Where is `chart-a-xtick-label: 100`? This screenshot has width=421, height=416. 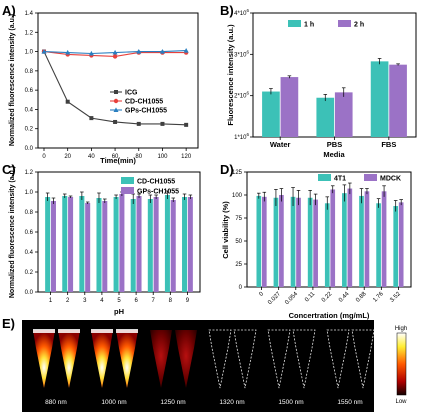 chart-a-xtick-label: 100 is located at coordinates (162, 157).